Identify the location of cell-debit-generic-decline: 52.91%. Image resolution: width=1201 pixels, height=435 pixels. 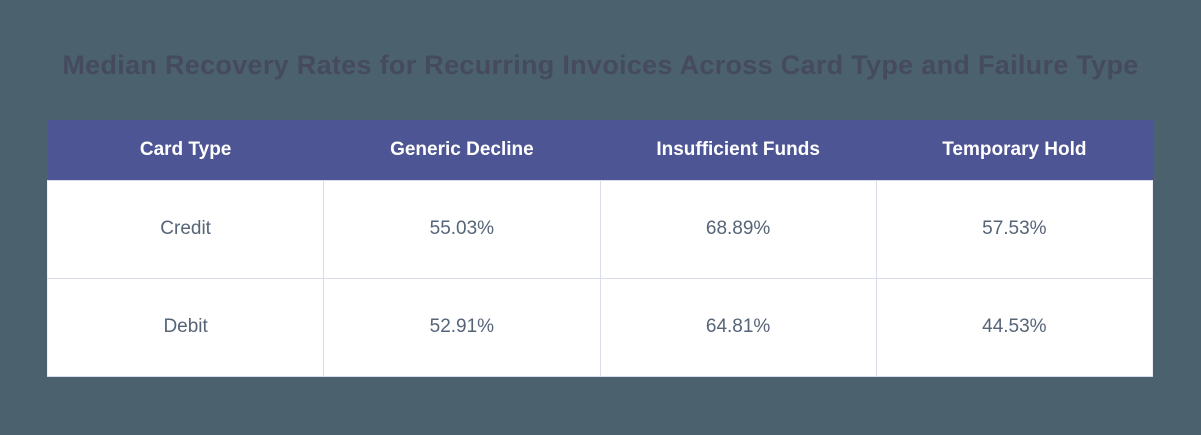
(461, 327).